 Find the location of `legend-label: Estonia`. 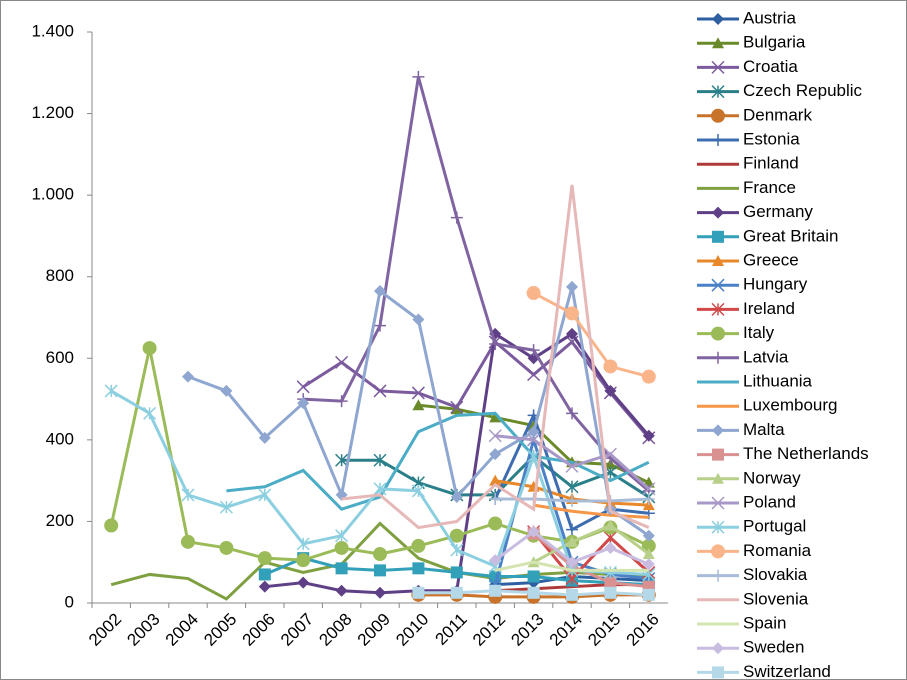

legend-label: Estonia is located at coordinates (771, 138).